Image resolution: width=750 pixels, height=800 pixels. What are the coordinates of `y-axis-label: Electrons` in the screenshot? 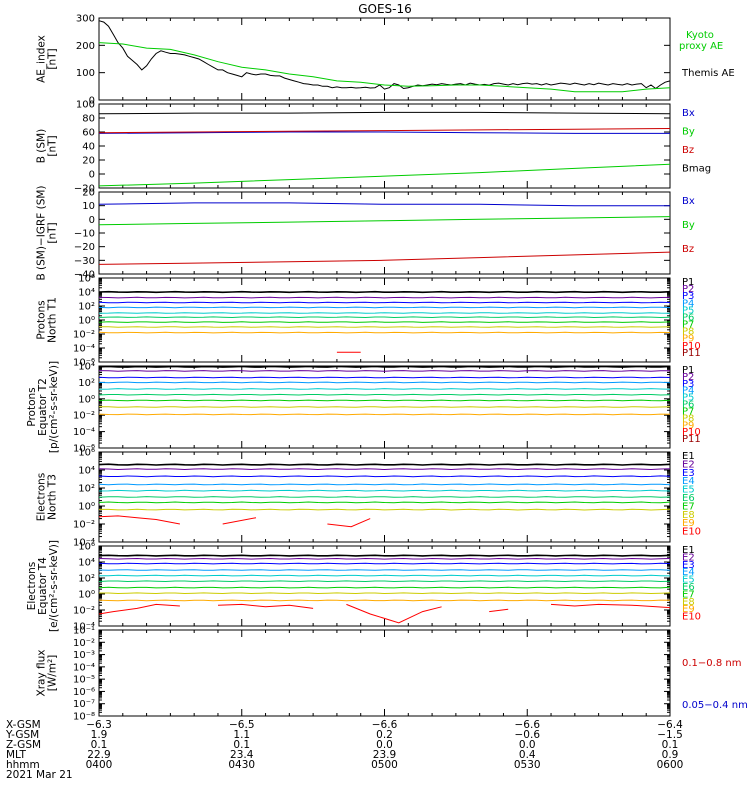 It's located at (42, 497).